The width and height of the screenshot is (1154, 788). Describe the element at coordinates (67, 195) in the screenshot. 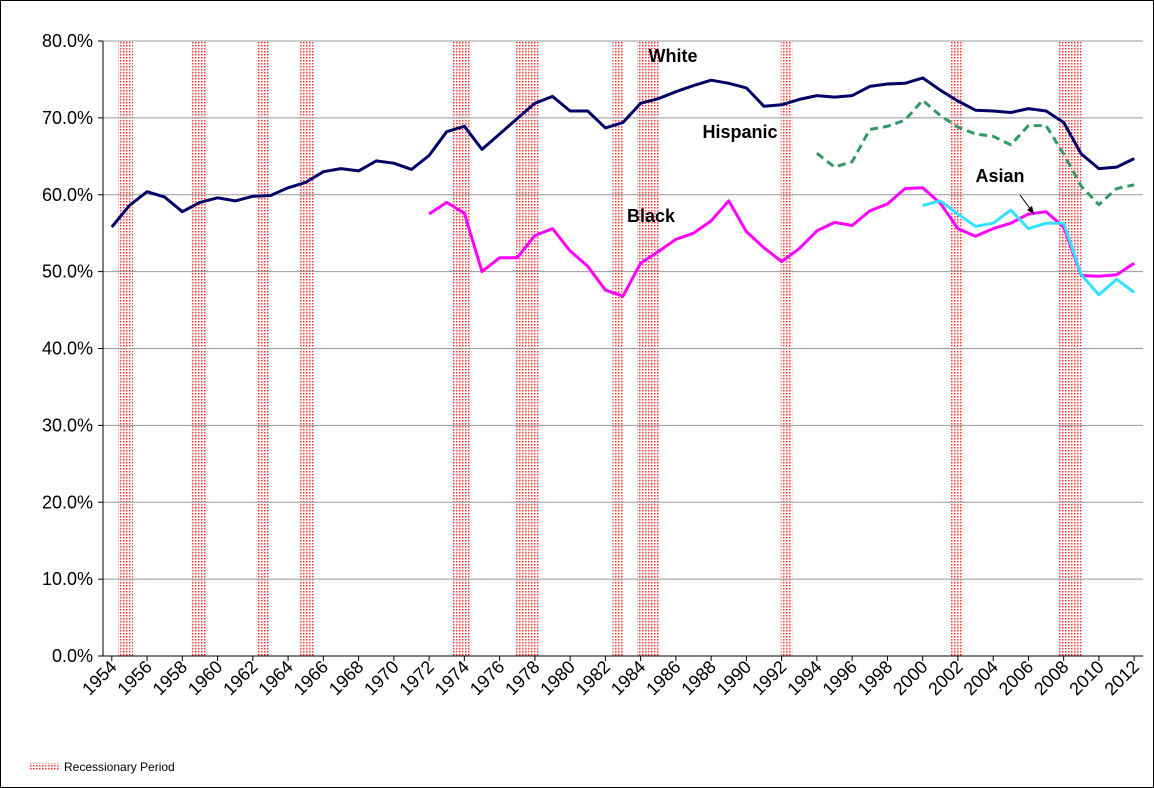

I see `y-tick-label: 60.0%` at that location.